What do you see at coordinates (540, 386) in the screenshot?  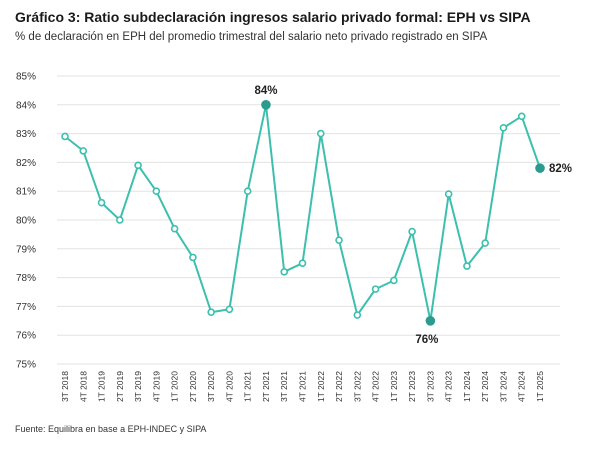 I see `x-tick-label: 1T 2025` at bounding box center [540, 386].